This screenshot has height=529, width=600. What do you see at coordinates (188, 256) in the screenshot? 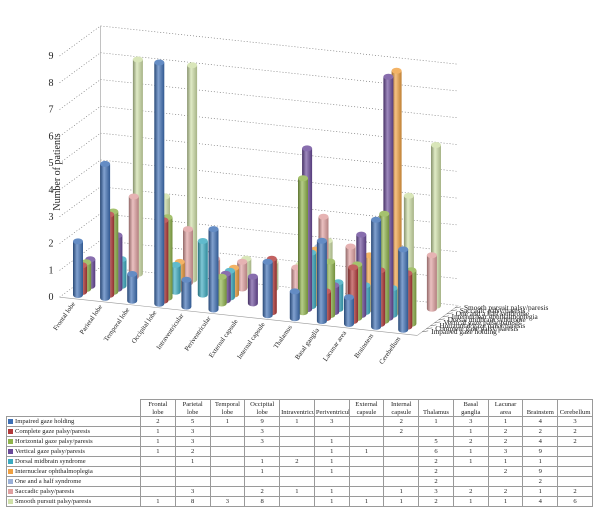
I see `bar-occipital-lobe-saccadic-palsy-paresis` at bounding box center [188, 256].